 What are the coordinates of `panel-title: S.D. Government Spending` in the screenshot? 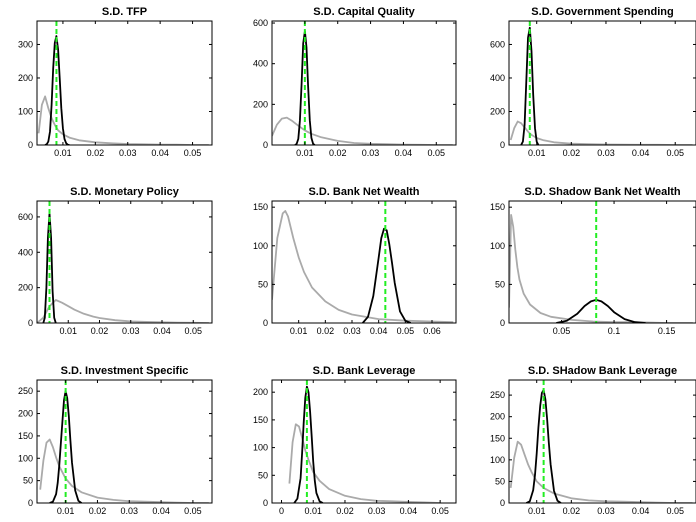 It's located at (602, 12).